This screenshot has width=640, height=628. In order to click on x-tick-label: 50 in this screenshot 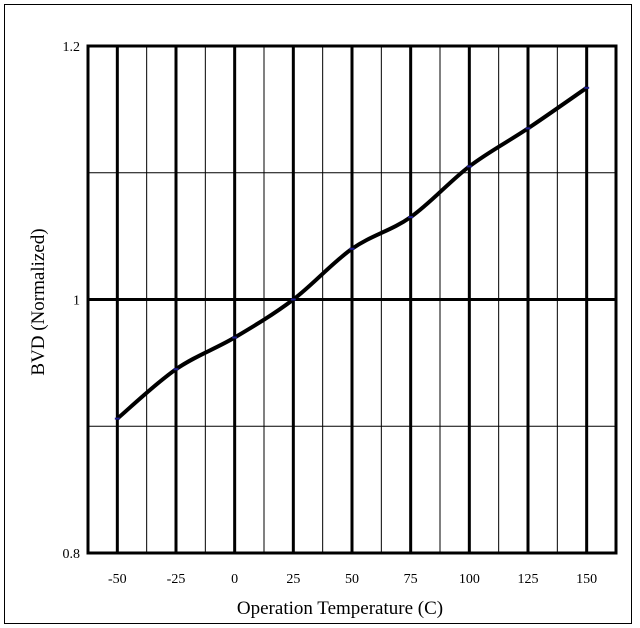, I will do `click(352, 579)`.